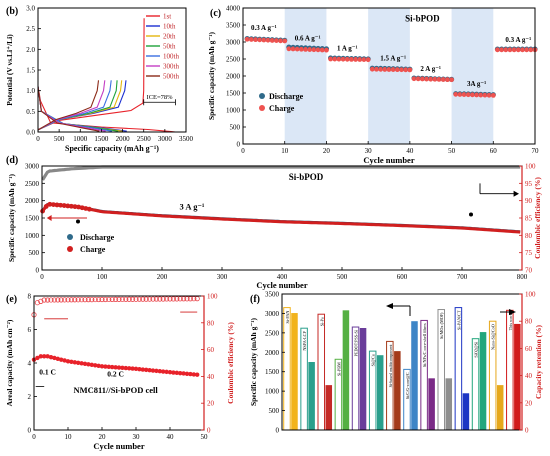  Describe the element at coordinates (69, 437) in the screenshot. I see `panel-e-xtick-label: 10` at that location.